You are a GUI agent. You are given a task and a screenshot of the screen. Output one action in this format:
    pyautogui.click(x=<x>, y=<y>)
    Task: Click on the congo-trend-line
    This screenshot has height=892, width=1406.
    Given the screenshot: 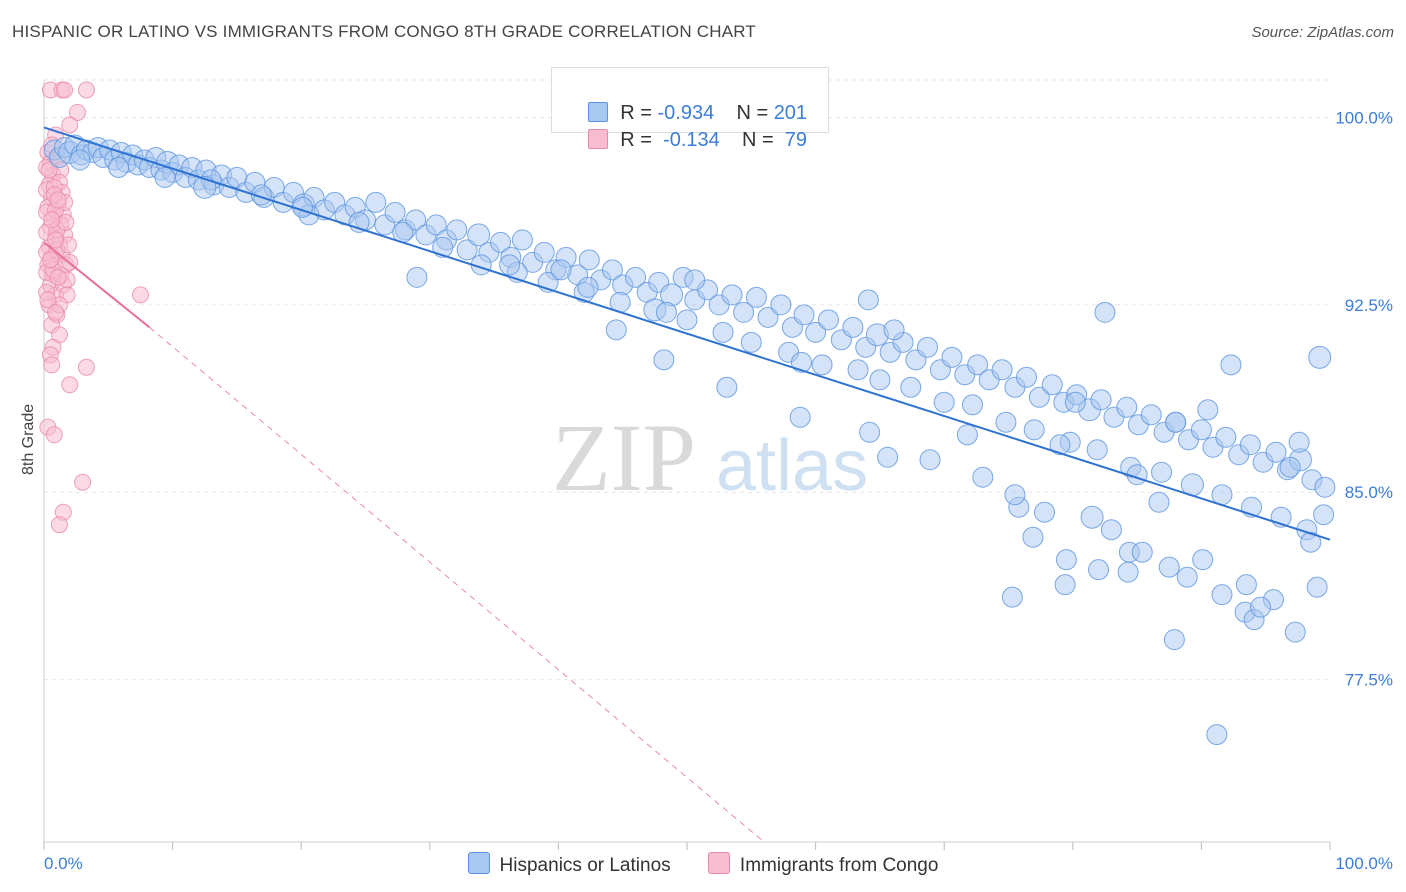 What is the action you would take?
    pyautogui.click(x=97, y=285)
    